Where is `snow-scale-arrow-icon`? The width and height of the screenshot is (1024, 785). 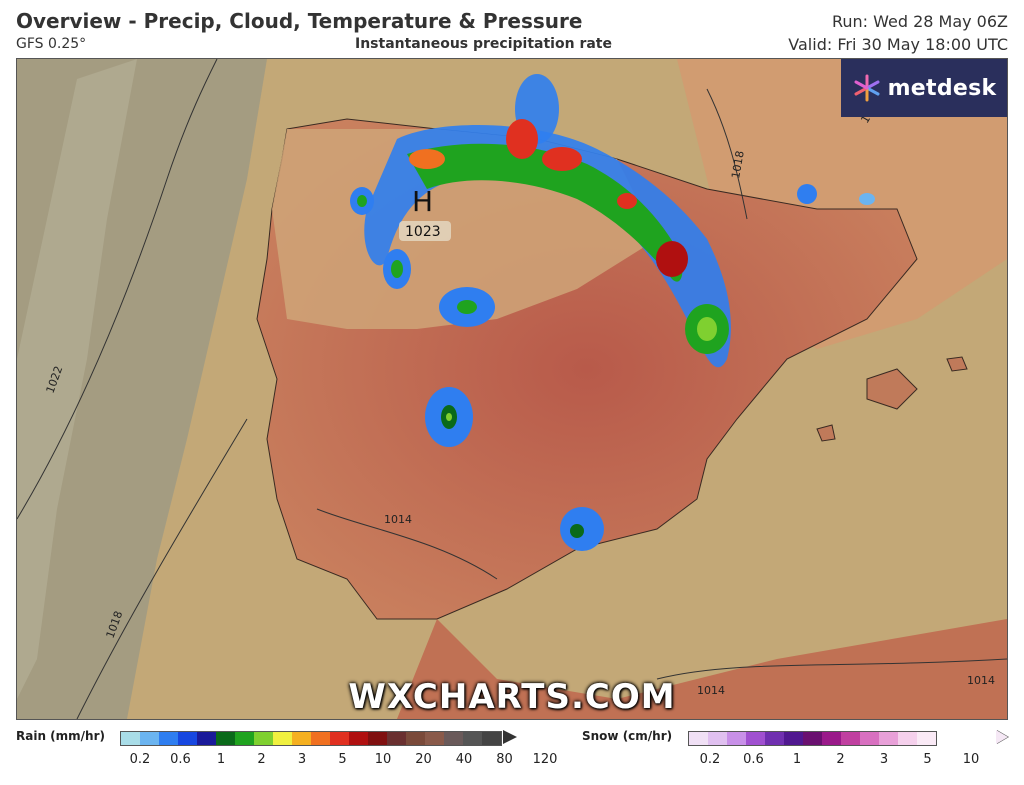
snow-scale-arrow-icon is located at coordinates (1002, 737).